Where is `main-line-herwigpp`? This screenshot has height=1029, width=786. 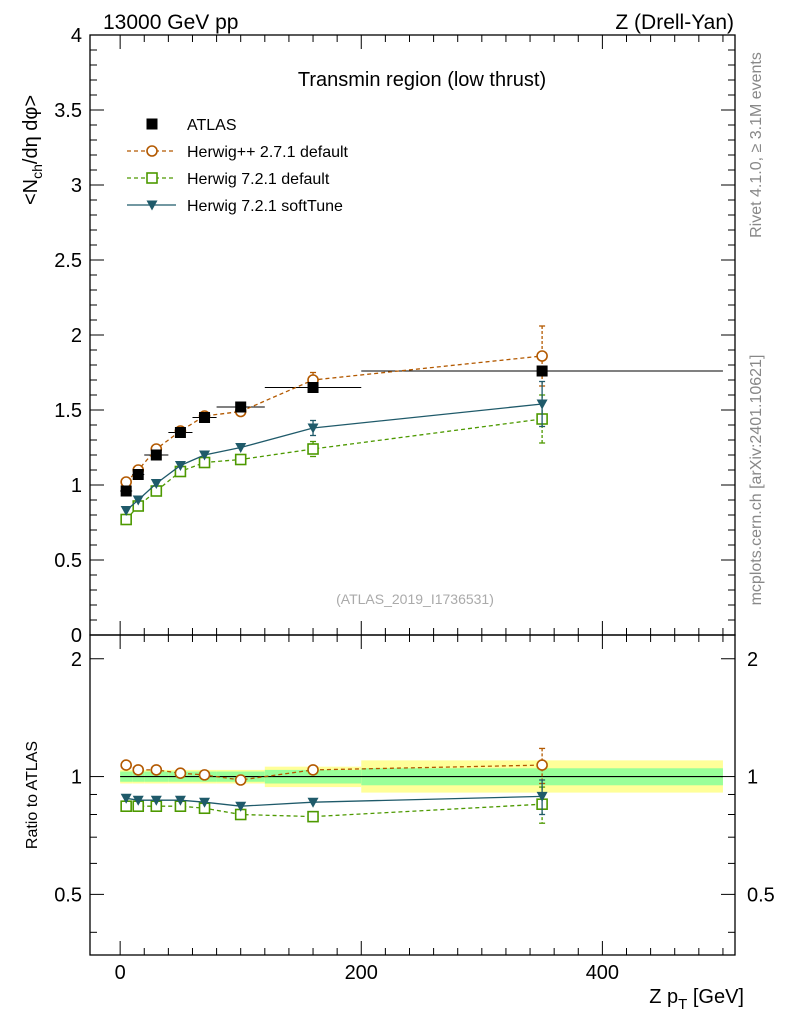
main-line-herwigpp is located at coordinates (334, 419).